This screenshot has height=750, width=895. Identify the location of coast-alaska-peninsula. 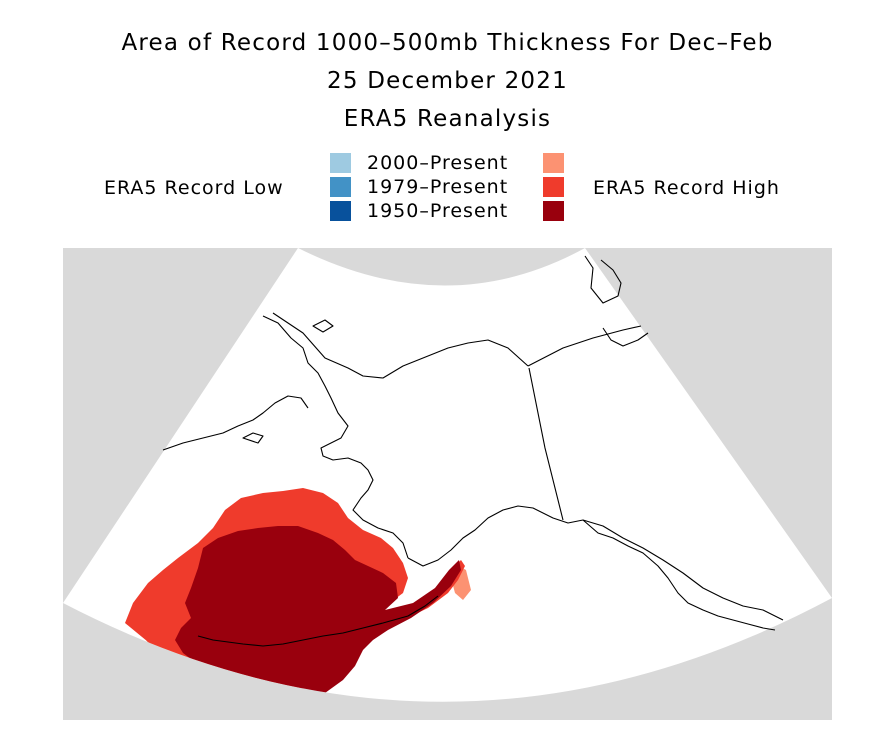
(591, 568).